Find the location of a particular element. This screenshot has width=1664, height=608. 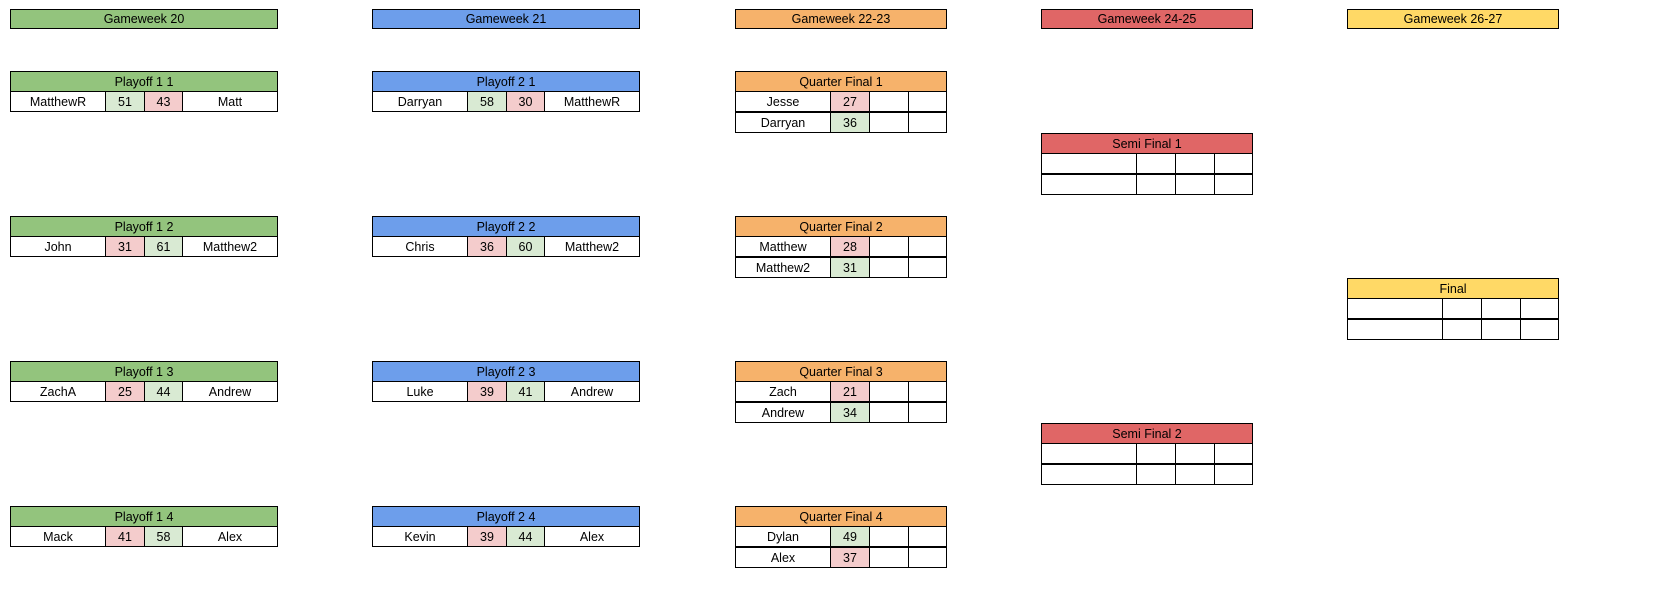

match-title: Playoff 1 1 is located at coordinates (144, 81).